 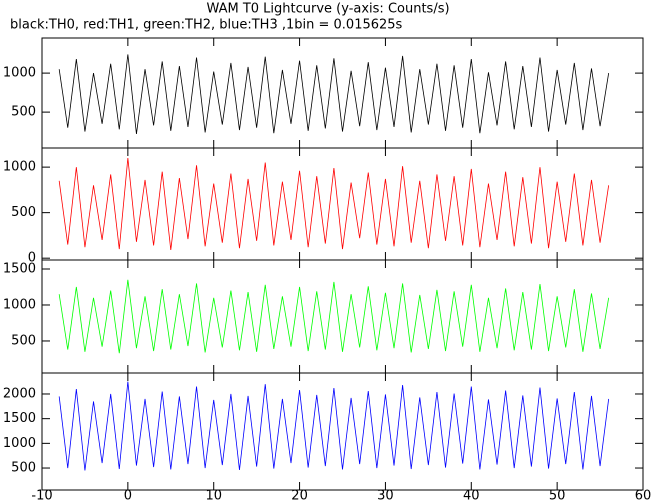 I want to click on x-tick-label: 0, so click(x=128, y=496).